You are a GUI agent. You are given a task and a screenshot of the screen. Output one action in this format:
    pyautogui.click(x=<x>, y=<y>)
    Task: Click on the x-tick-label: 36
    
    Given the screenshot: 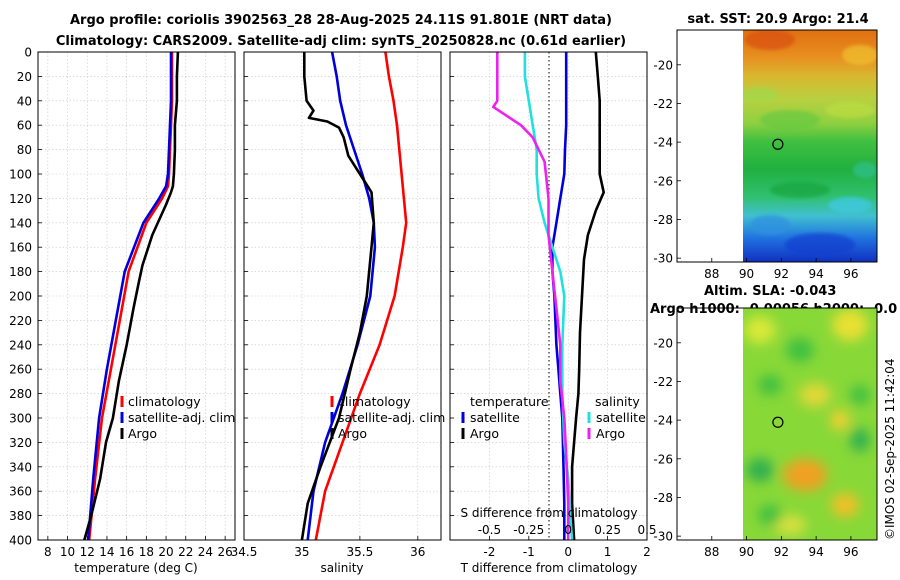 What is the action you would take?
    pyautogui.click(x=417, y=552)
    